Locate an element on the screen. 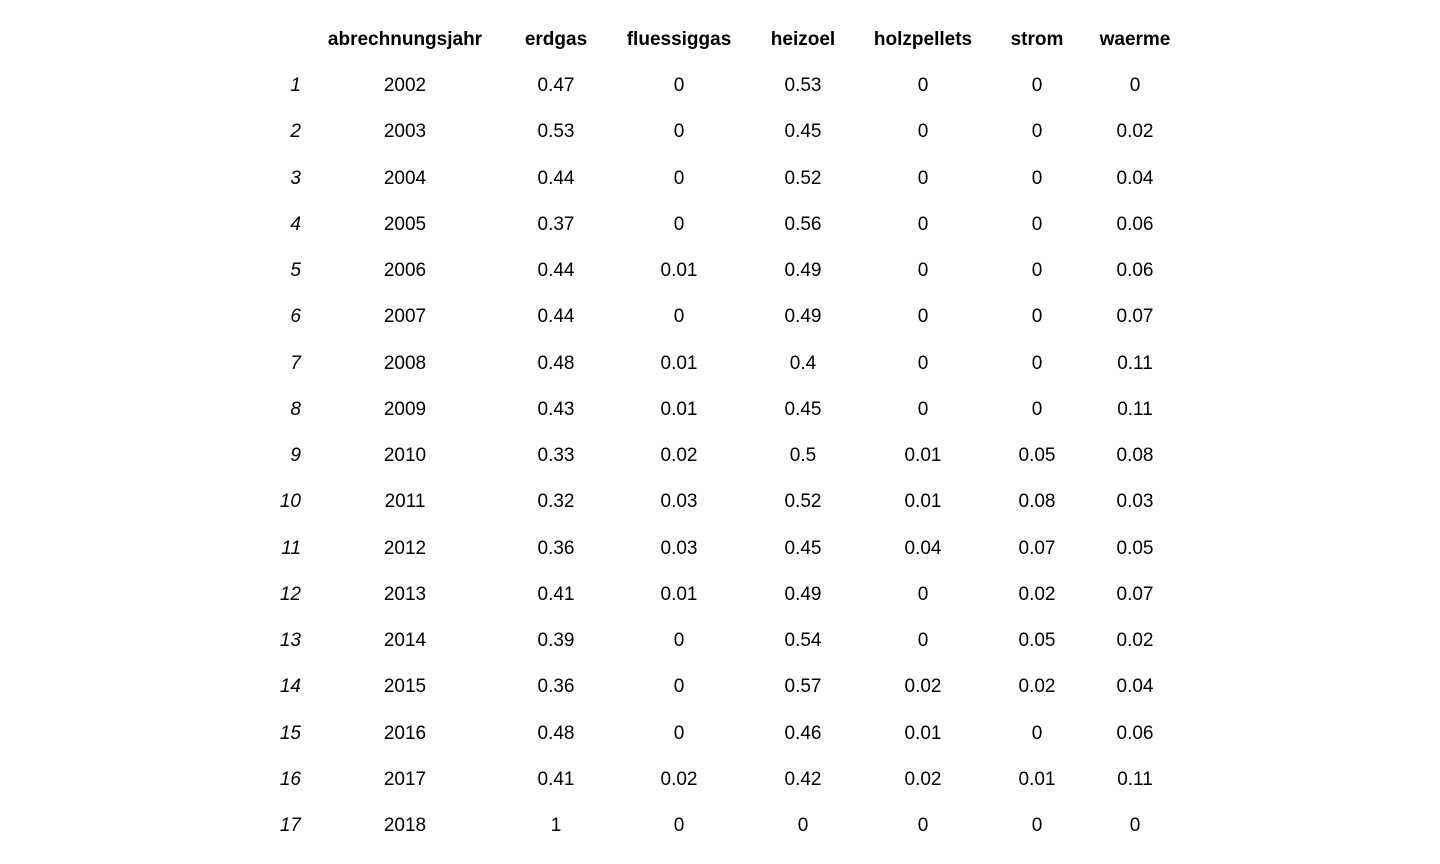  table-cell-abrechnungsjahr: 2005 is located at coordinates (405, 224).